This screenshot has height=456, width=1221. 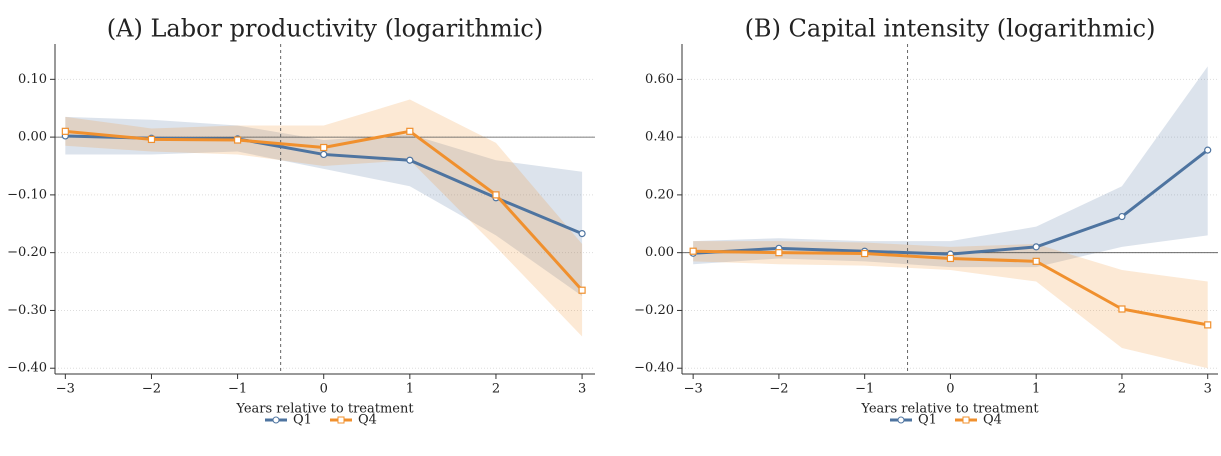 I want to click on y-tick-label: −0.30, so click(x=27, y=310).